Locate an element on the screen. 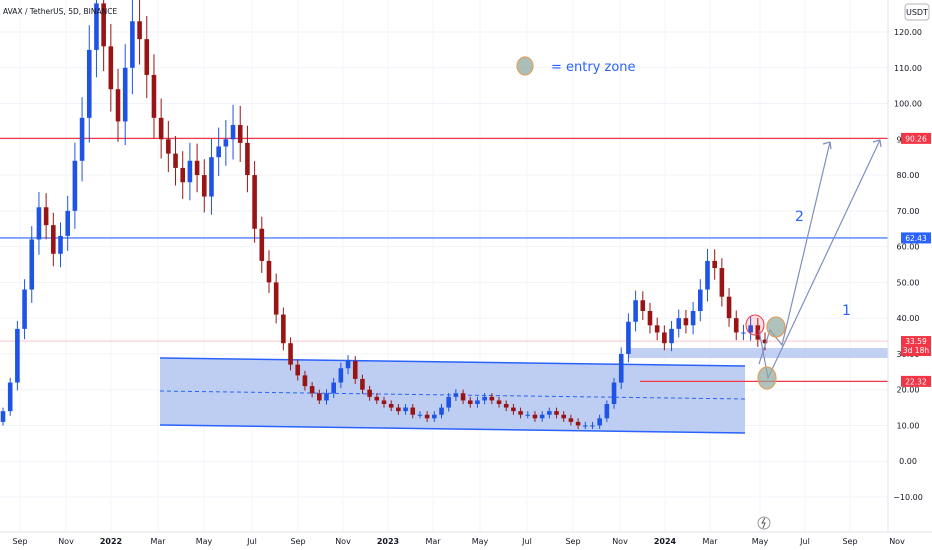 The image size is (932, 550). support-zone is located at coordinates (758, 353).